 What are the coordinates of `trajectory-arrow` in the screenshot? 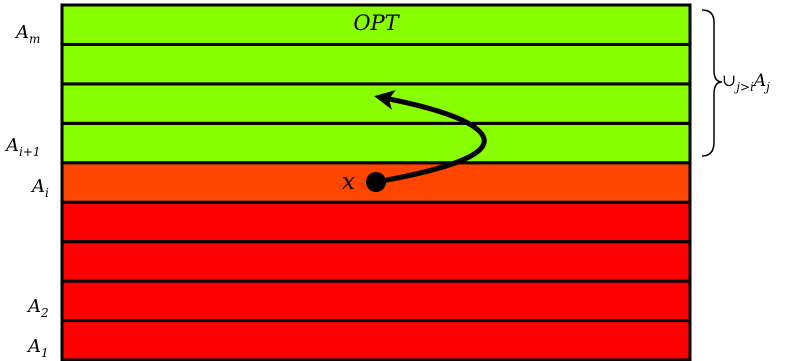 It's located at (430, 137).